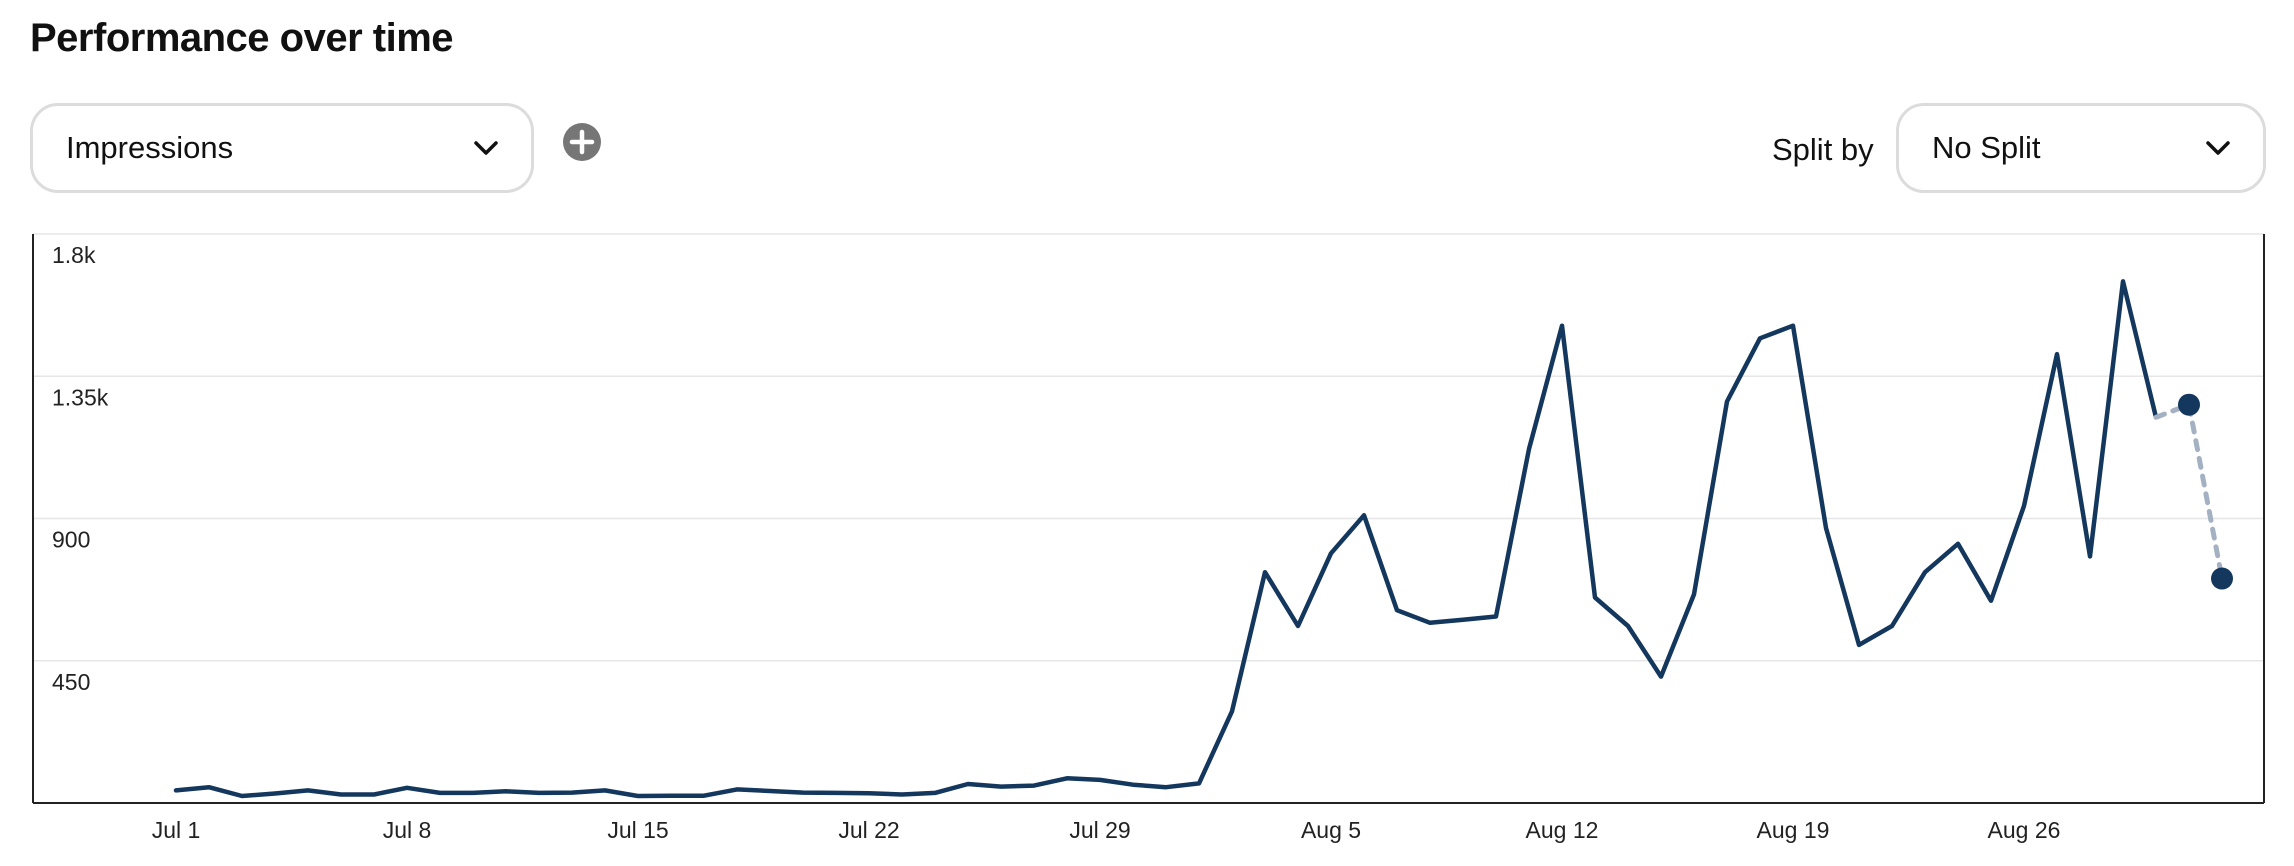 The height and width of the screenshot is (866, 2294). I want to click on x-tick-label: Aug 12, so click(1562, 830).